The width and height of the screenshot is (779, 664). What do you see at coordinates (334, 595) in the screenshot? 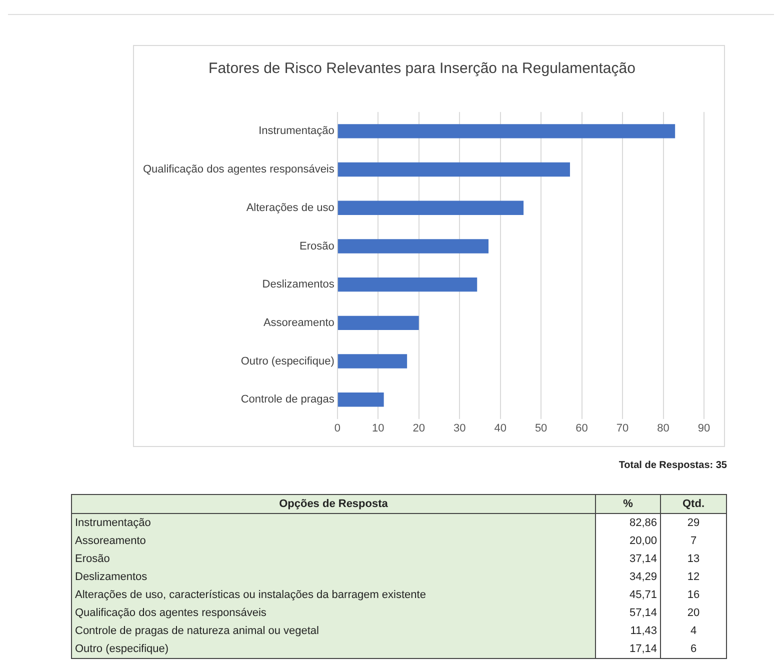
I see `category-label: Alterações de uso, características ou instalações da barragem existente` at bounding box center [334, 595].